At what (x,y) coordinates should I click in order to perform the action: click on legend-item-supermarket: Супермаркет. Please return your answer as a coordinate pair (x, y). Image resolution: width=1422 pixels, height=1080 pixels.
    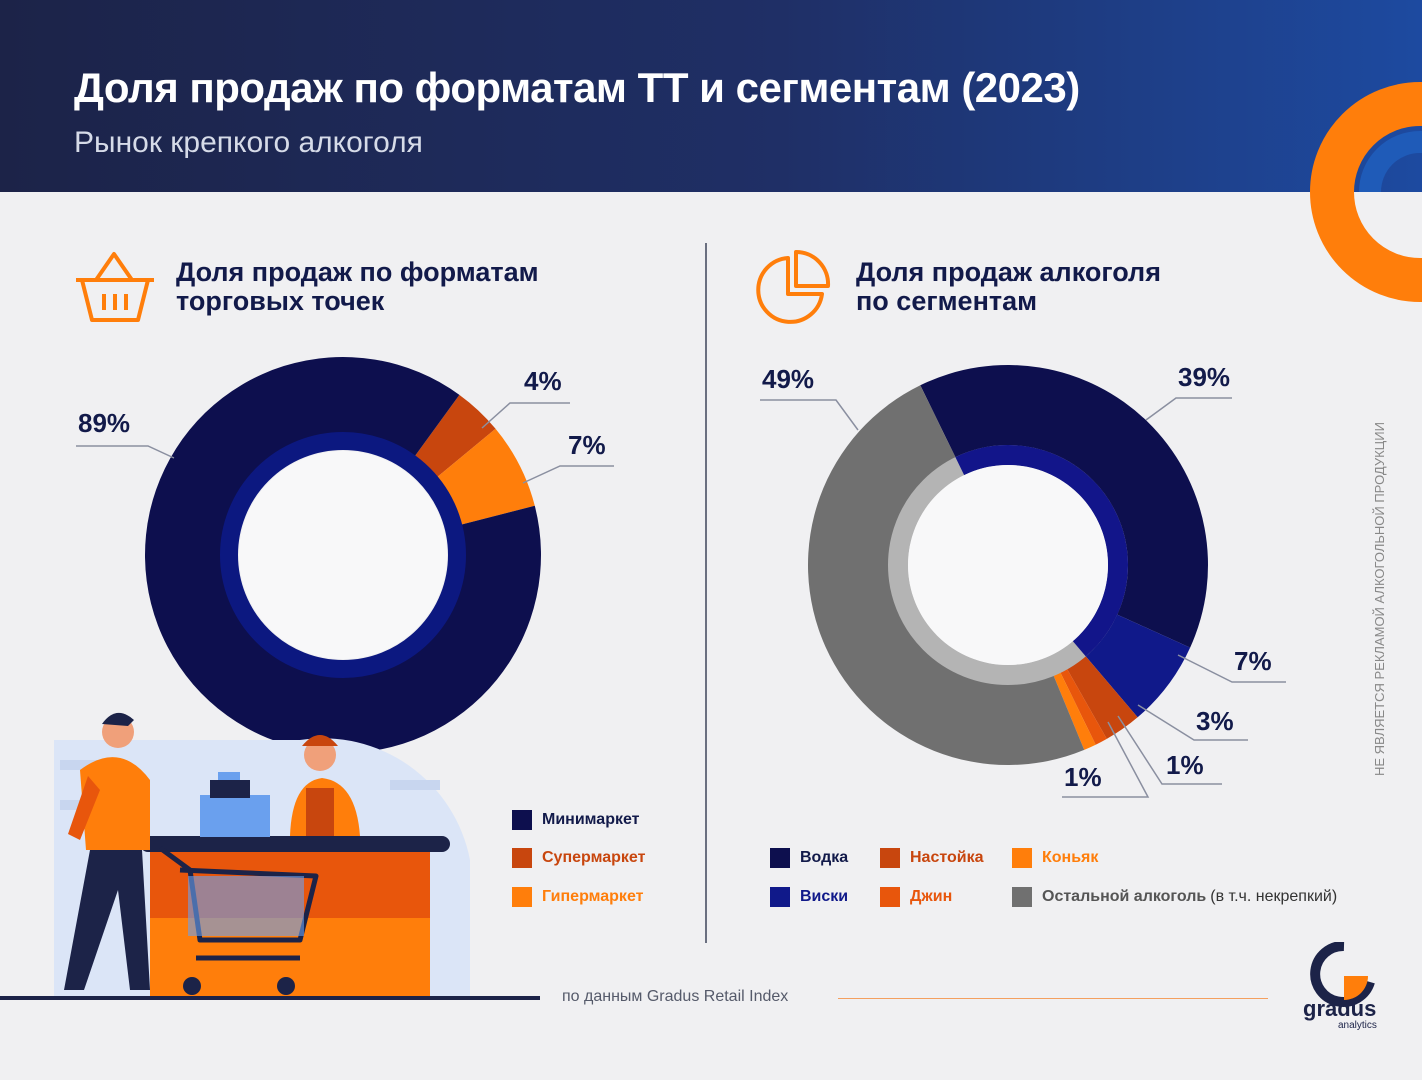
    Looking at the image, I should click on (578, 858).